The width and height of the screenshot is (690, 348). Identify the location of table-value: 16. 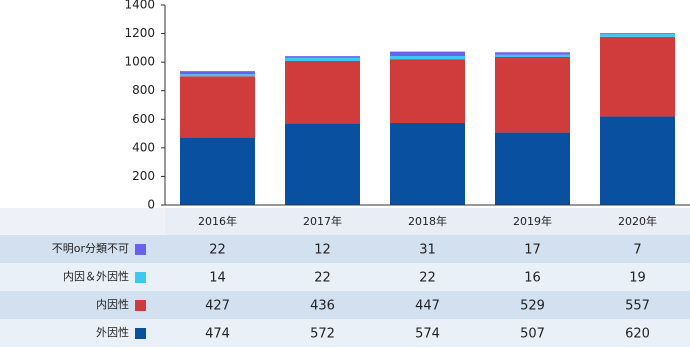
(532, 278).